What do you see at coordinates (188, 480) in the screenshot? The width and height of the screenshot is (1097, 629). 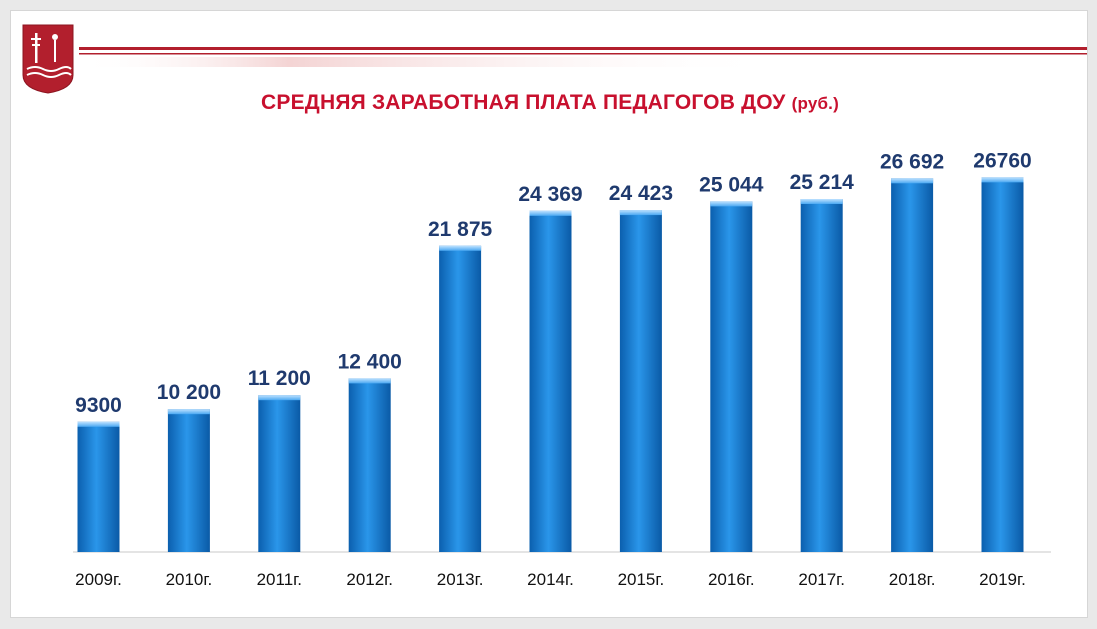 I see `bar-2010г.` at bounding box center [188, 480].